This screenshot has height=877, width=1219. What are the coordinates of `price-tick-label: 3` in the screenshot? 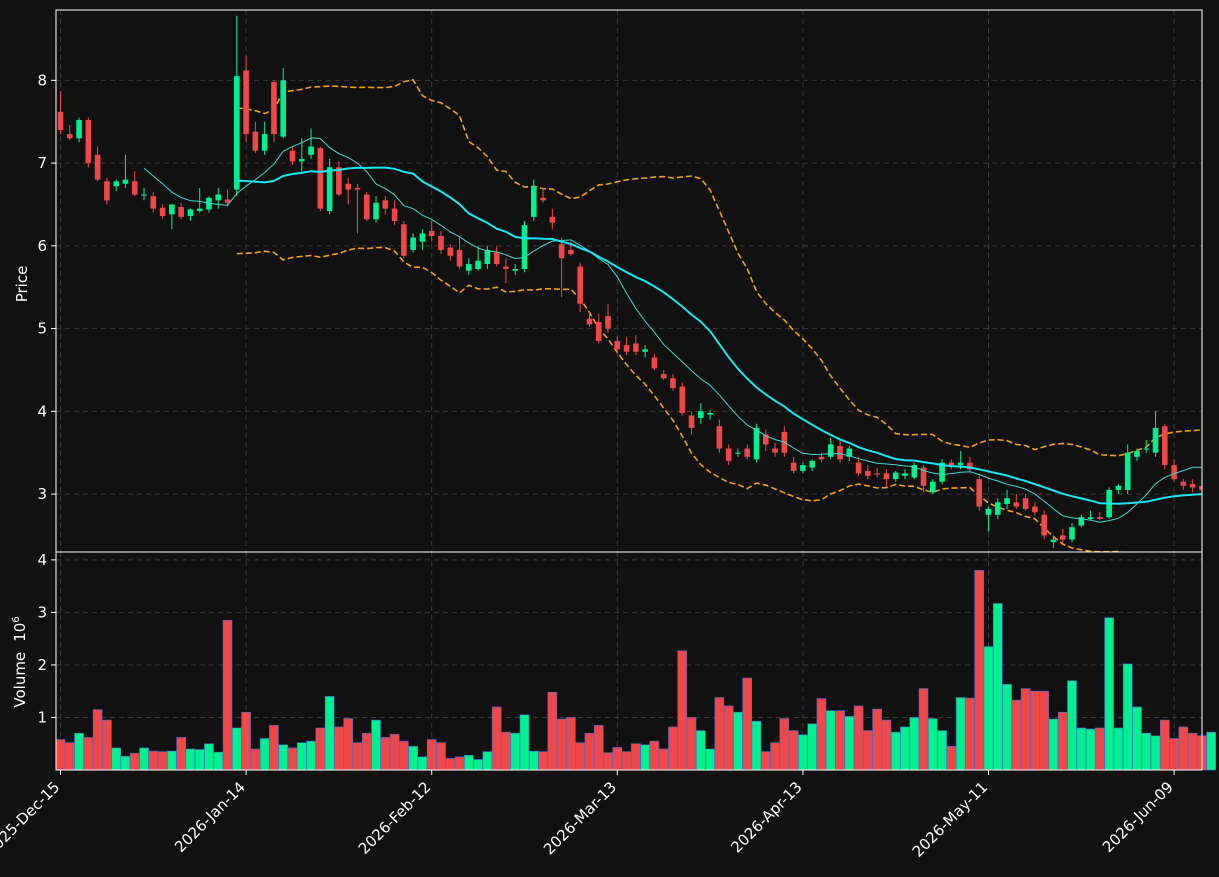 It's located at (42, 494).